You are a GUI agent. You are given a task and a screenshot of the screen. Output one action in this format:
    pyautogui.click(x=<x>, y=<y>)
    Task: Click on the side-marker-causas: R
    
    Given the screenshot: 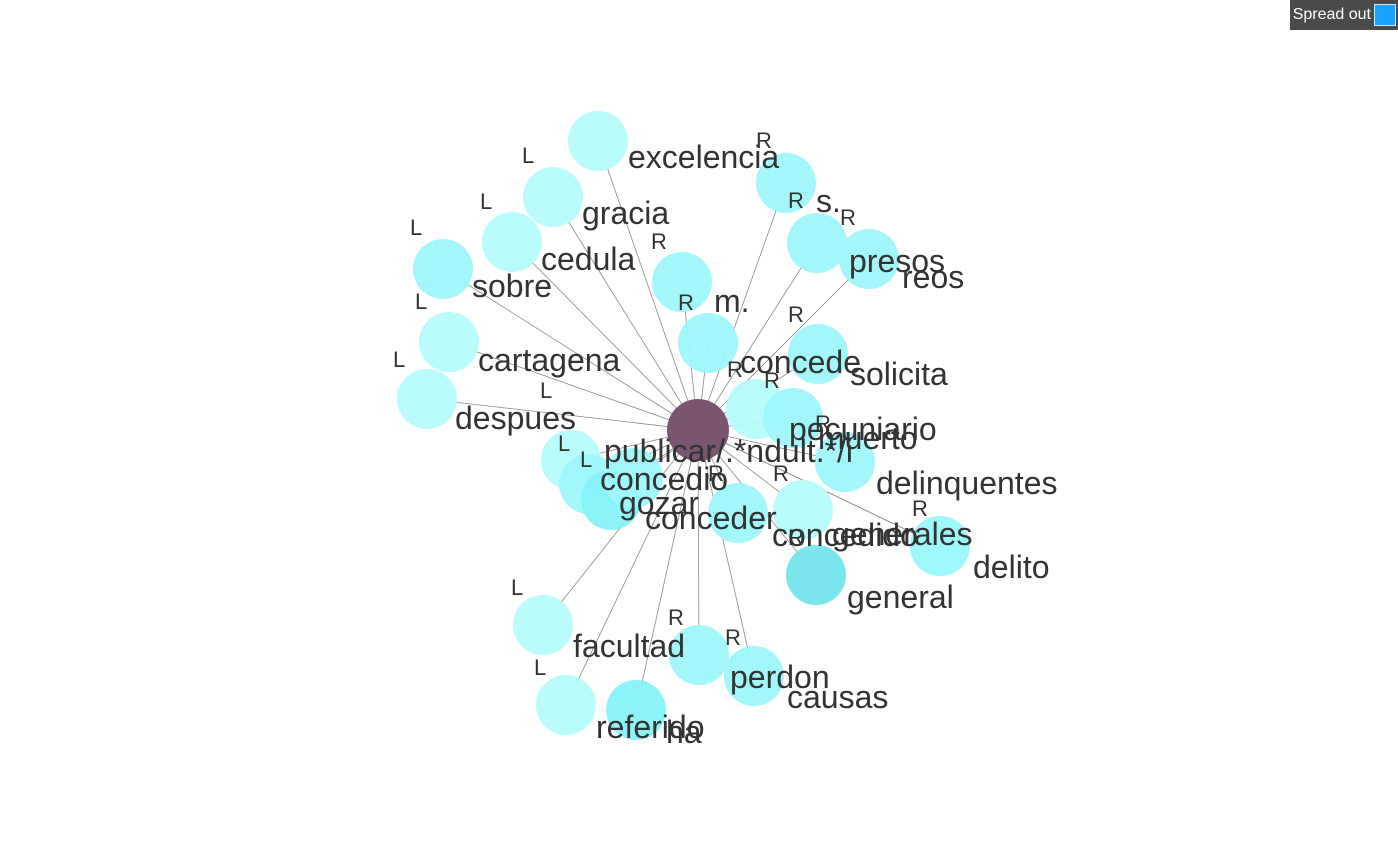 What is the action you would take?
    pyautogui.click(x=733, y=637)
    